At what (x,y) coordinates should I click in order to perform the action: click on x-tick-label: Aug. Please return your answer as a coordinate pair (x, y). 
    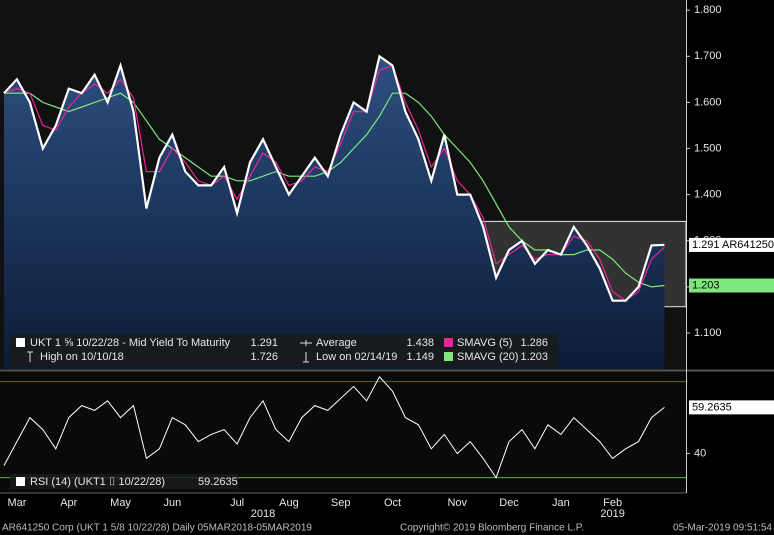
    Looking at the image, I should click on (289, 503).